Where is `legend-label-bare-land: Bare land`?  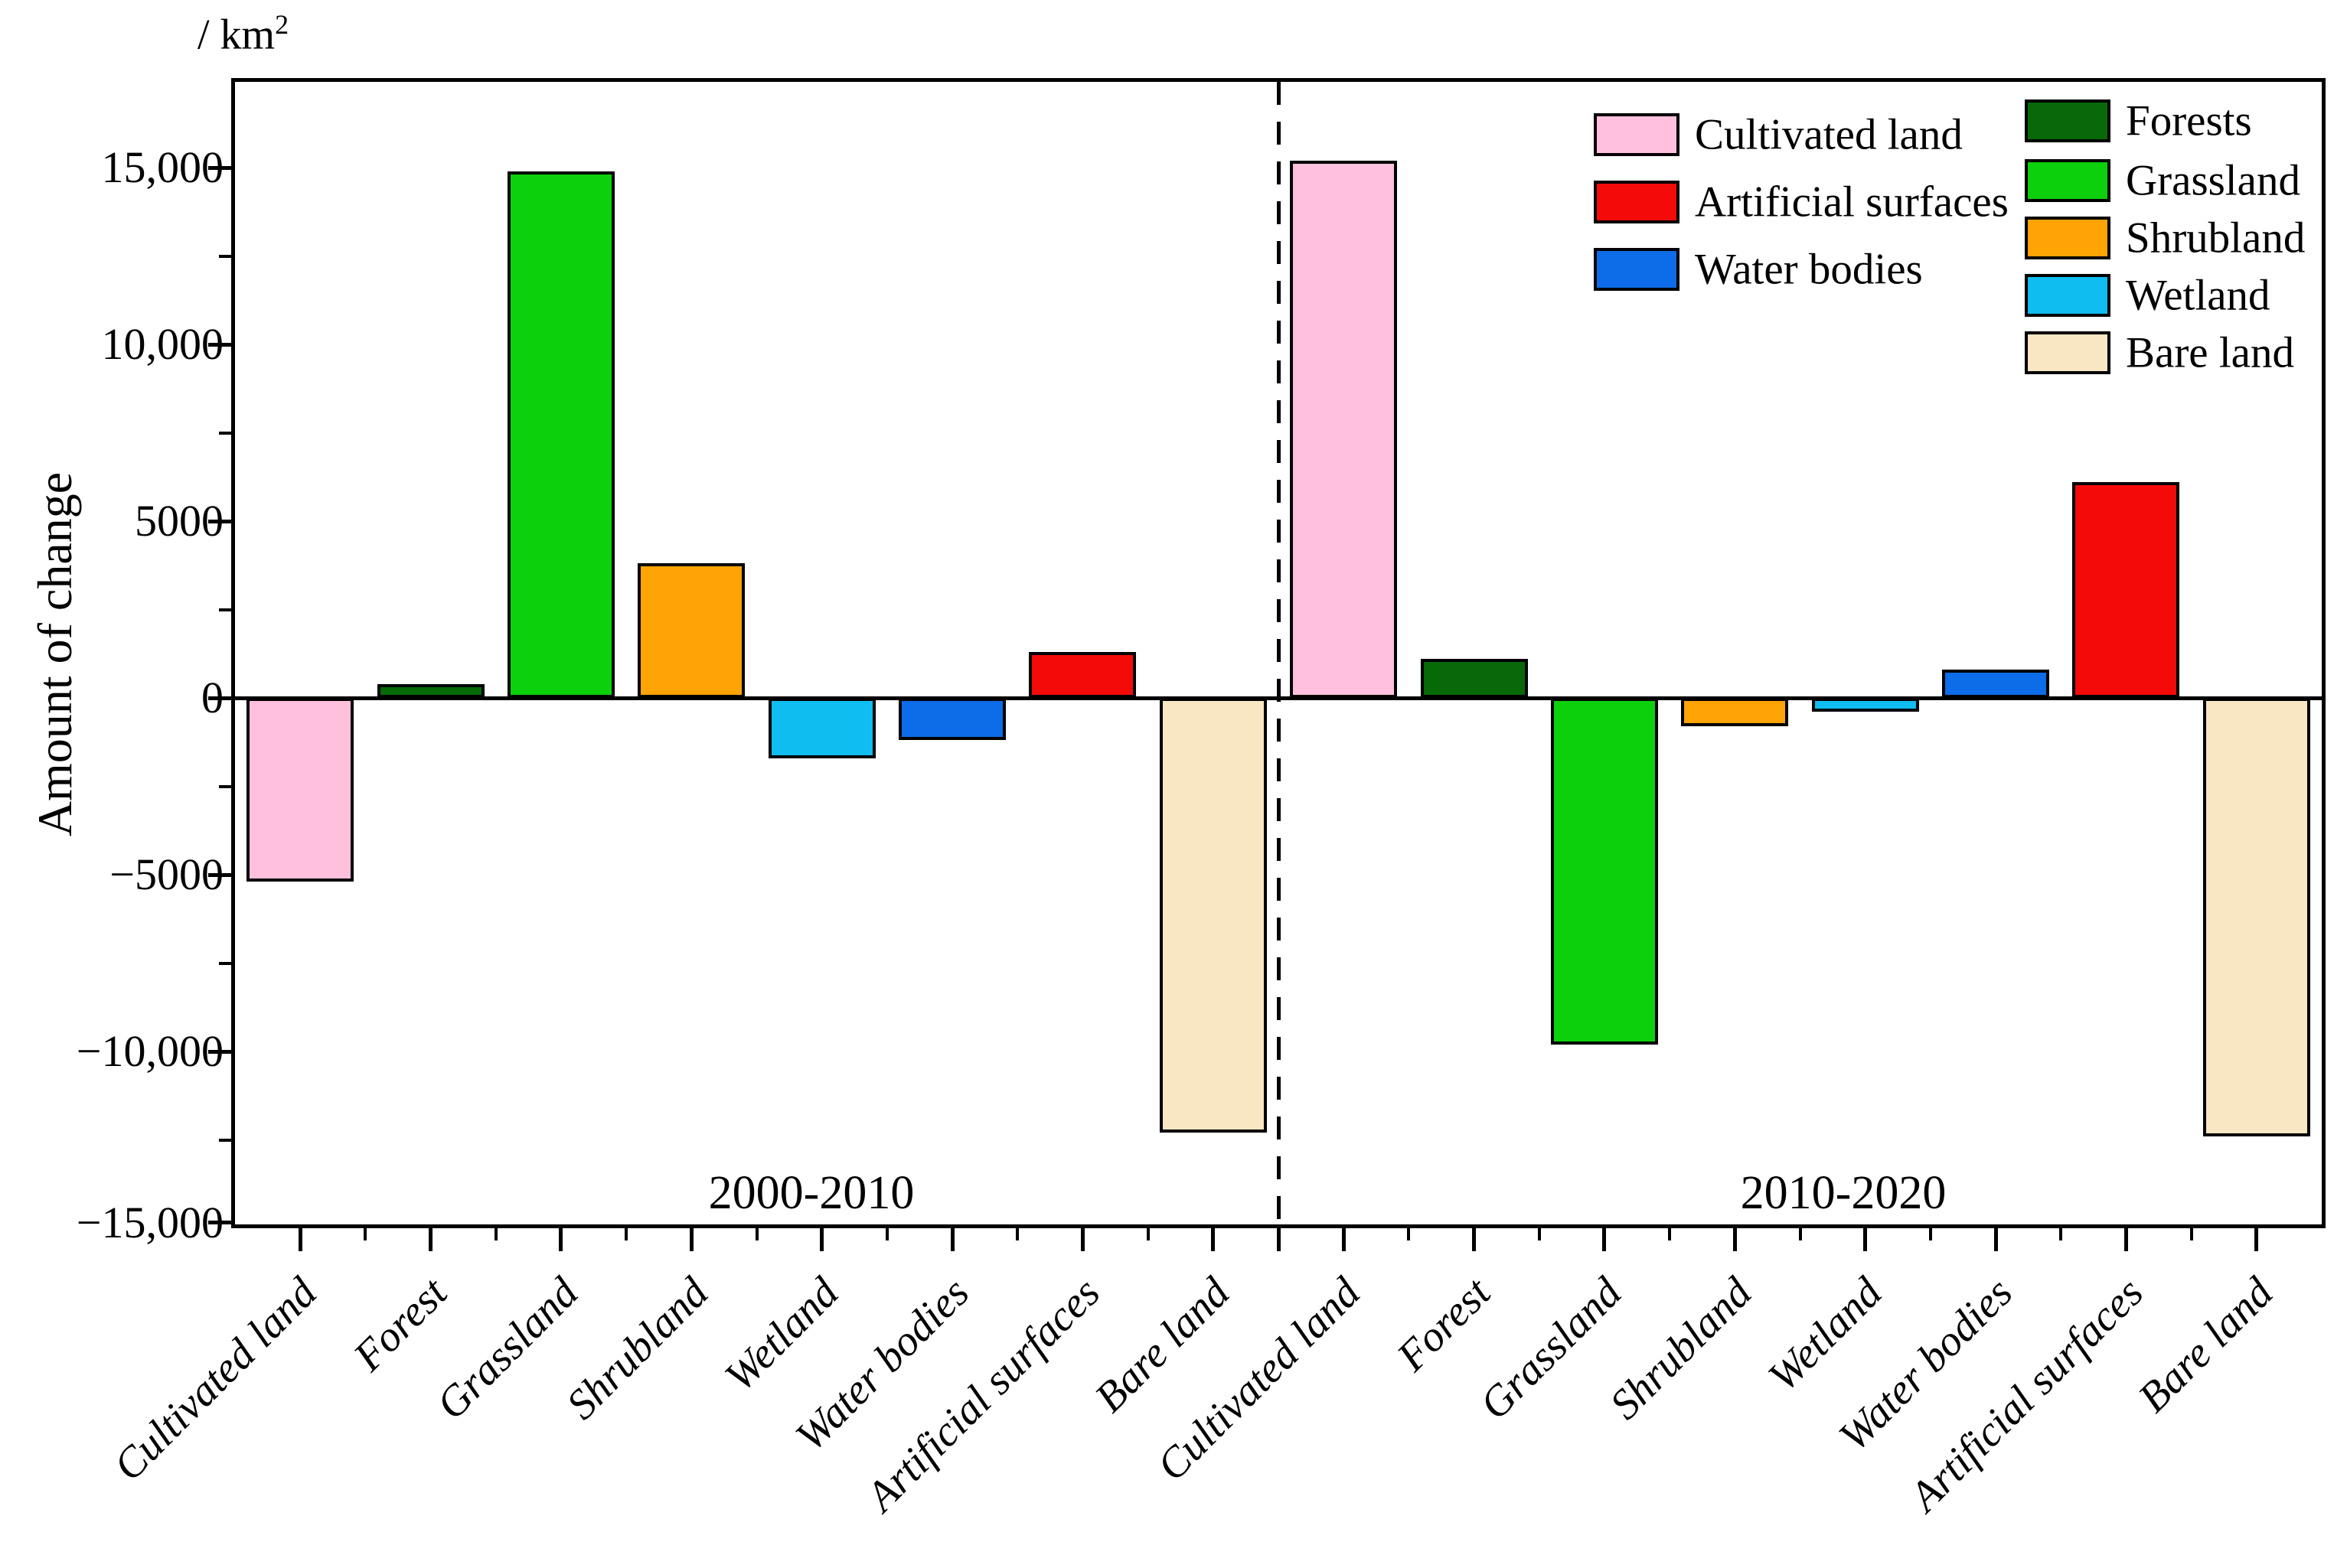 legend-label-bare-land: Bare land is located at coordinates (2210, 352).